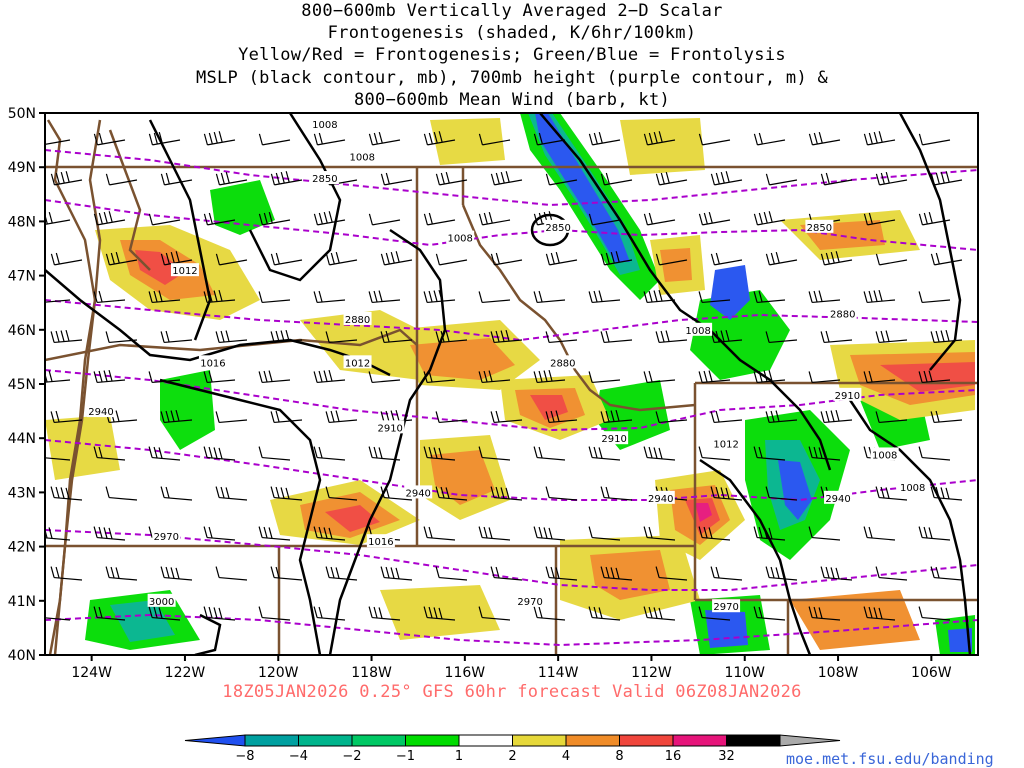 The image size is (1024, 768). I want to click on mslp-contour-label: 1016, so click(380, 542).